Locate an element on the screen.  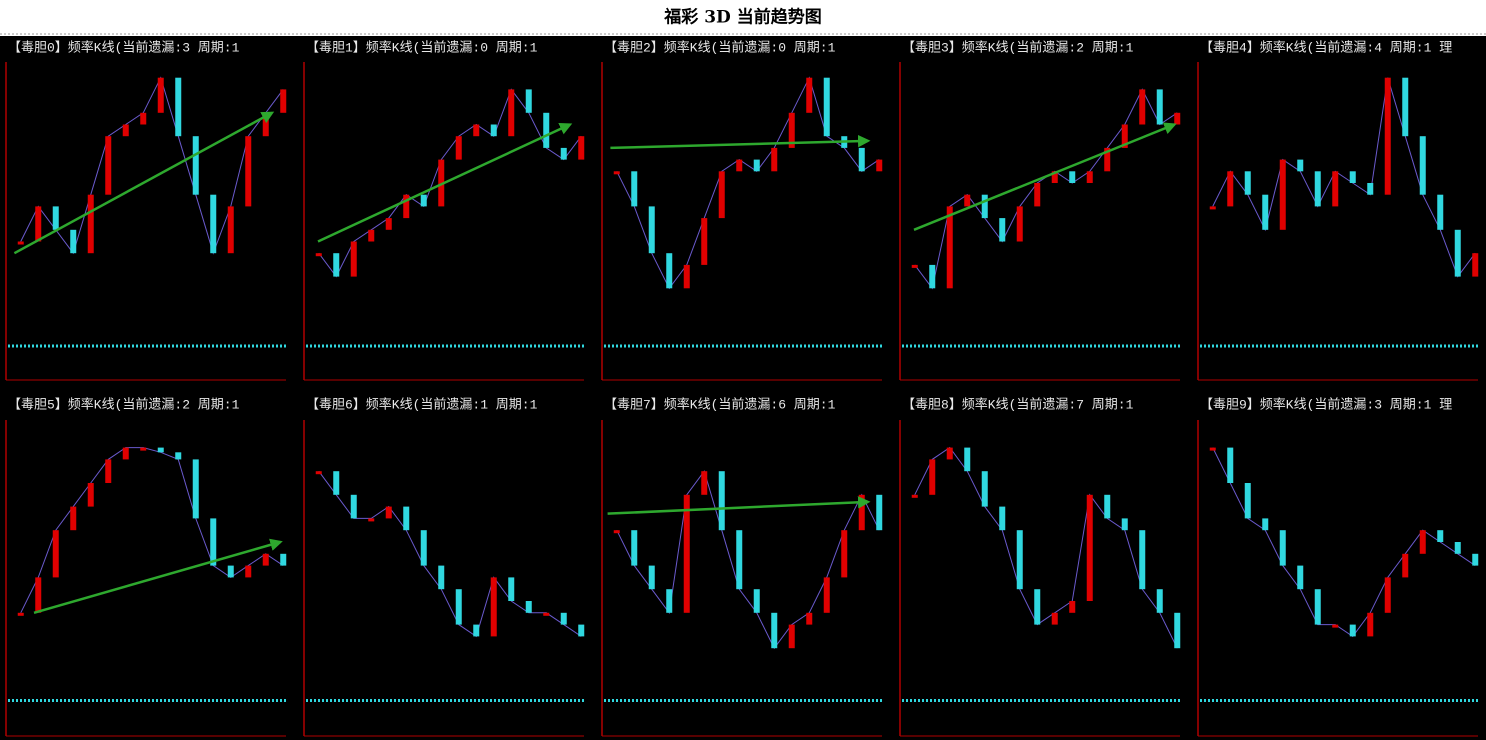
title-bar is located at coordinates (743, 18).